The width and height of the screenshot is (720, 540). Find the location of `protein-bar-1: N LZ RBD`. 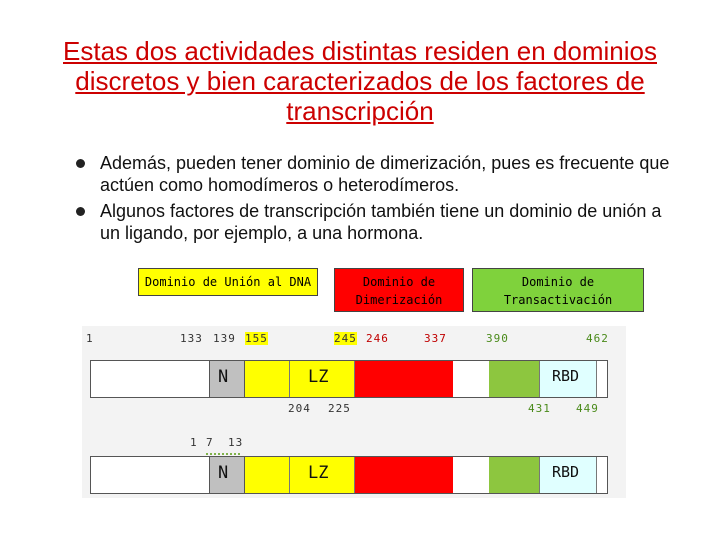

protein-bar-1: N LZ RBD is located at coordinates (349, 379).